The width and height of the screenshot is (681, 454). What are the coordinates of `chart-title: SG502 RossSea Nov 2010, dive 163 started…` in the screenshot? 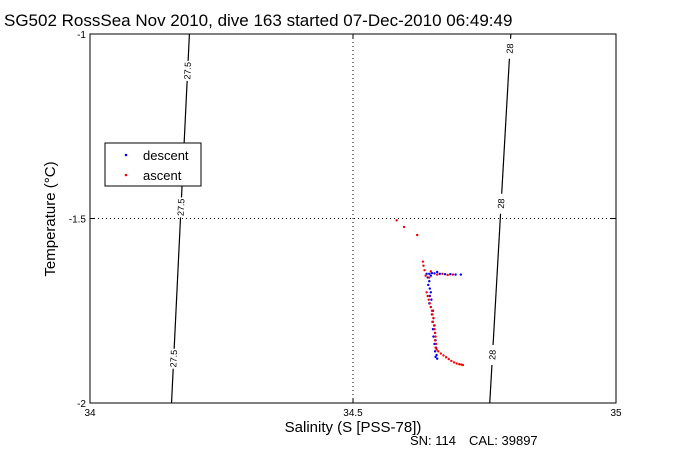 It's located at (258, 20).